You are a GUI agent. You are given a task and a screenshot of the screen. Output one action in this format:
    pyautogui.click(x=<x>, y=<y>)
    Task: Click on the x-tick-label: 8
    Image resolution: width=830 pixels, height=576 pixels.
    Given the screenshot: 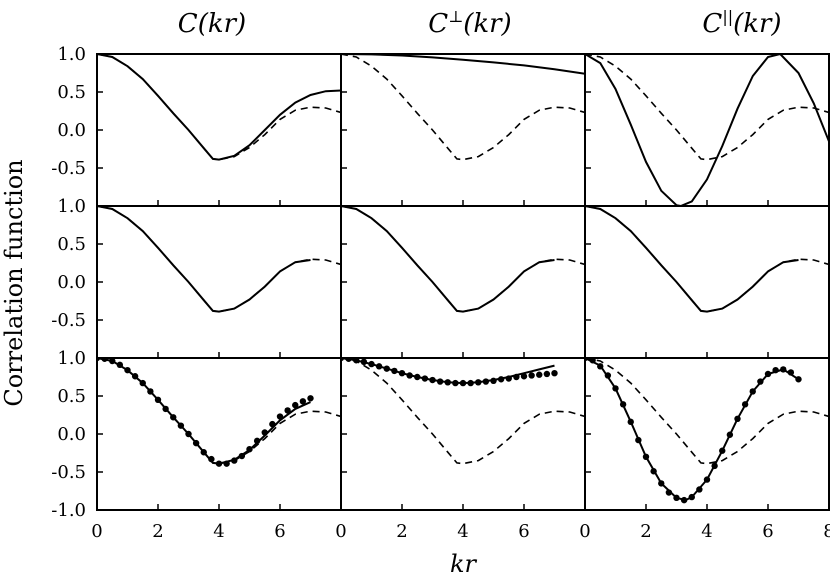 What is the action you would take?
    pyautogui.click(x=826, y=531)
    